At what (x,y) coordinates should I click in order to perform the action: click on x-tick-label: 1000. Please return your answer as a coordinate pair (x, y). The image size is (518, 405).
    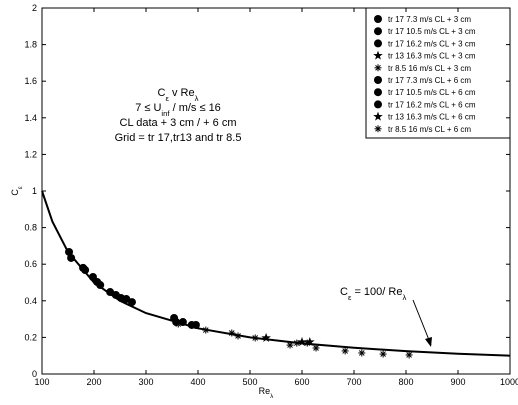
    Looking at the image, I should click on (509, 382).